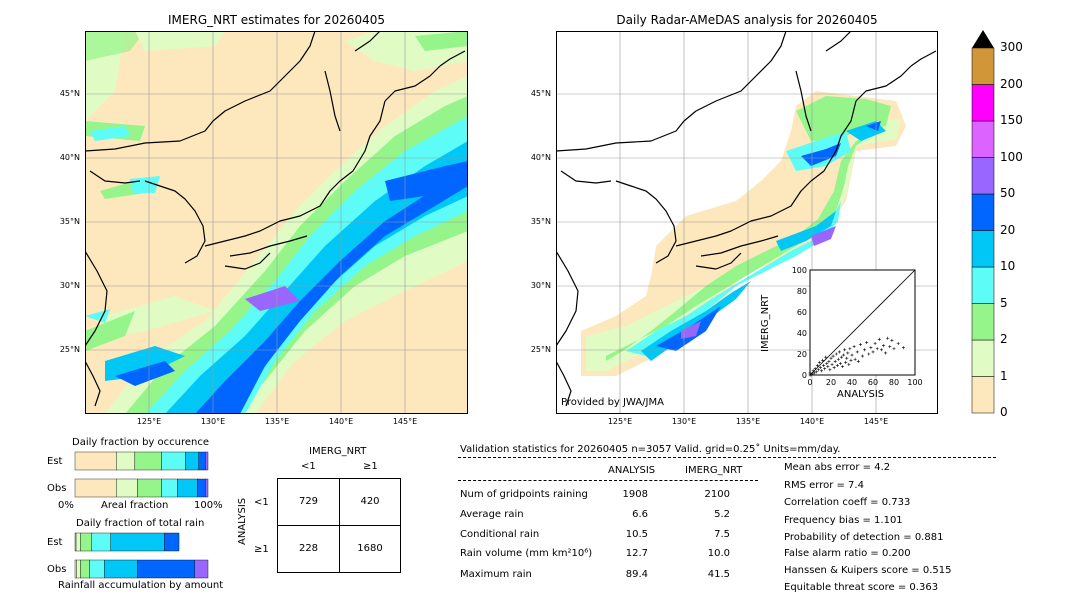 Image resolution: width=1080 pixels, height=612 pixels. What do you see at coordinates (277, 421) in the screenshot?
I see `left-lon-135: 135°E` at bounding box center [277, 421].